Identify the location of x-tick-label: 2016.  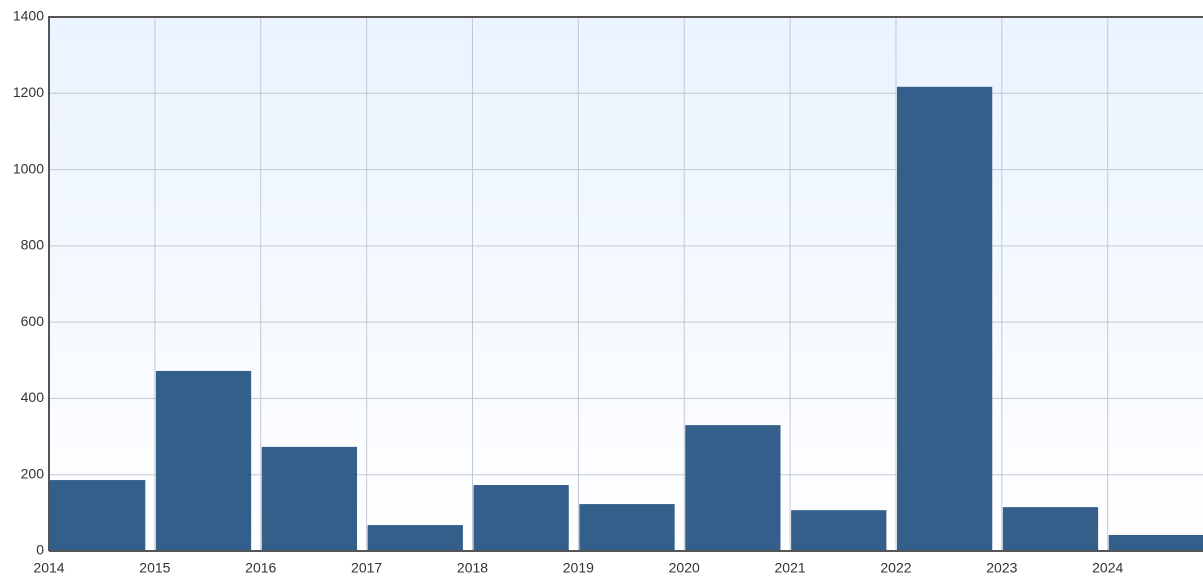
(260, 568).